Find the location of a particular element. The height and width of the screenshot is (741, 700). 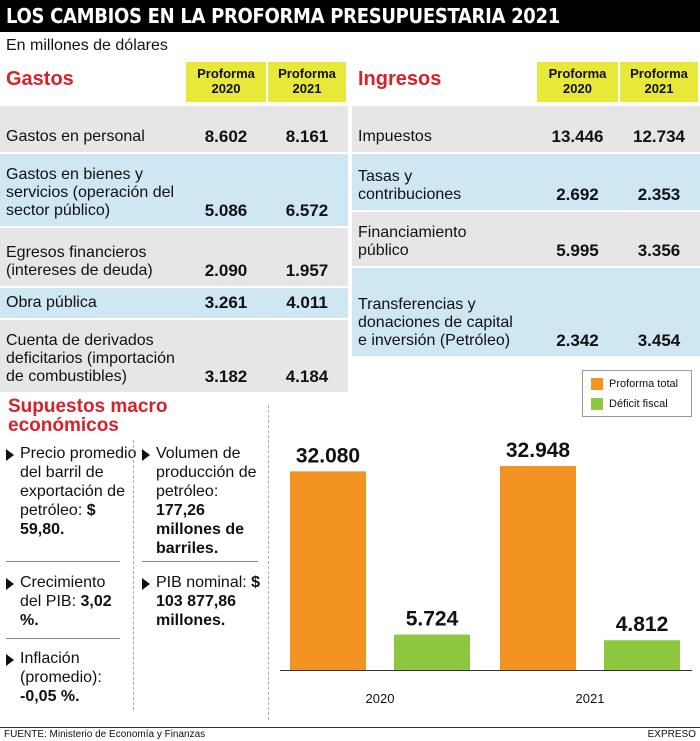

ingresos-col-2020-label: Proforma 2020 is located at coordinates (577, 81).